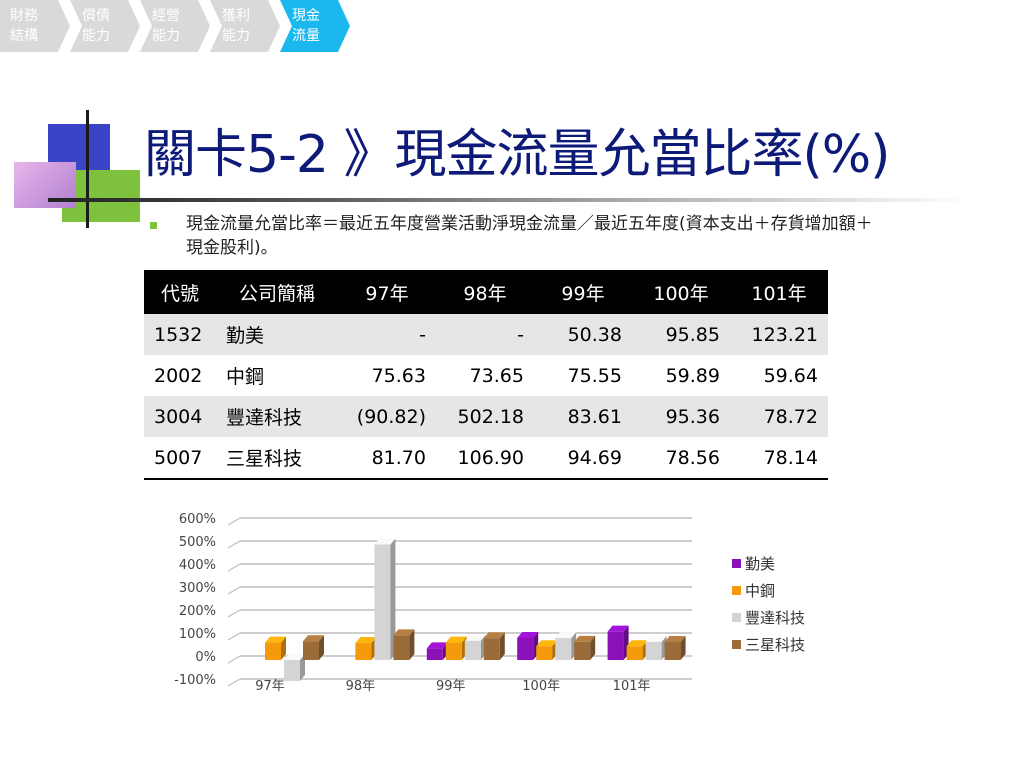 The image size is (1024, 768). Describe the element at coordinates (361, 686) in the screenshot. I see `x-tick-label: 98年` at that location.